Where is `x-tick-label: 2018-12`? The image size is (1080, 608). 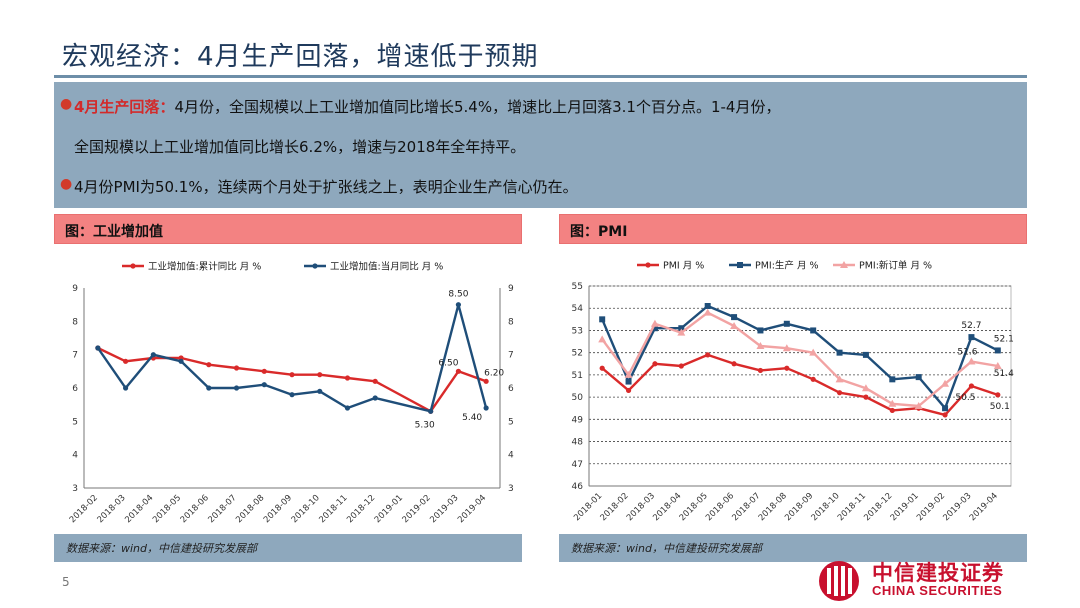
x-tick-label: 2018-12 is located at coordinates (361, 509).